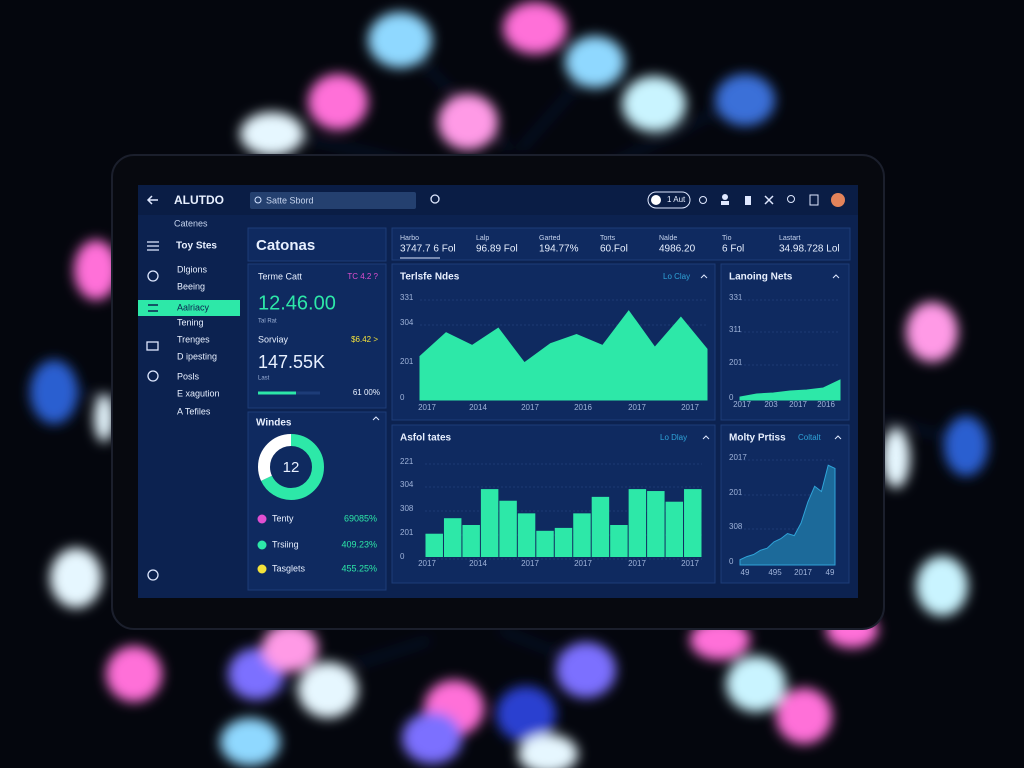 This screenshot has height=768, width=1024. I want to click on donut-hole, so click(291, 467).